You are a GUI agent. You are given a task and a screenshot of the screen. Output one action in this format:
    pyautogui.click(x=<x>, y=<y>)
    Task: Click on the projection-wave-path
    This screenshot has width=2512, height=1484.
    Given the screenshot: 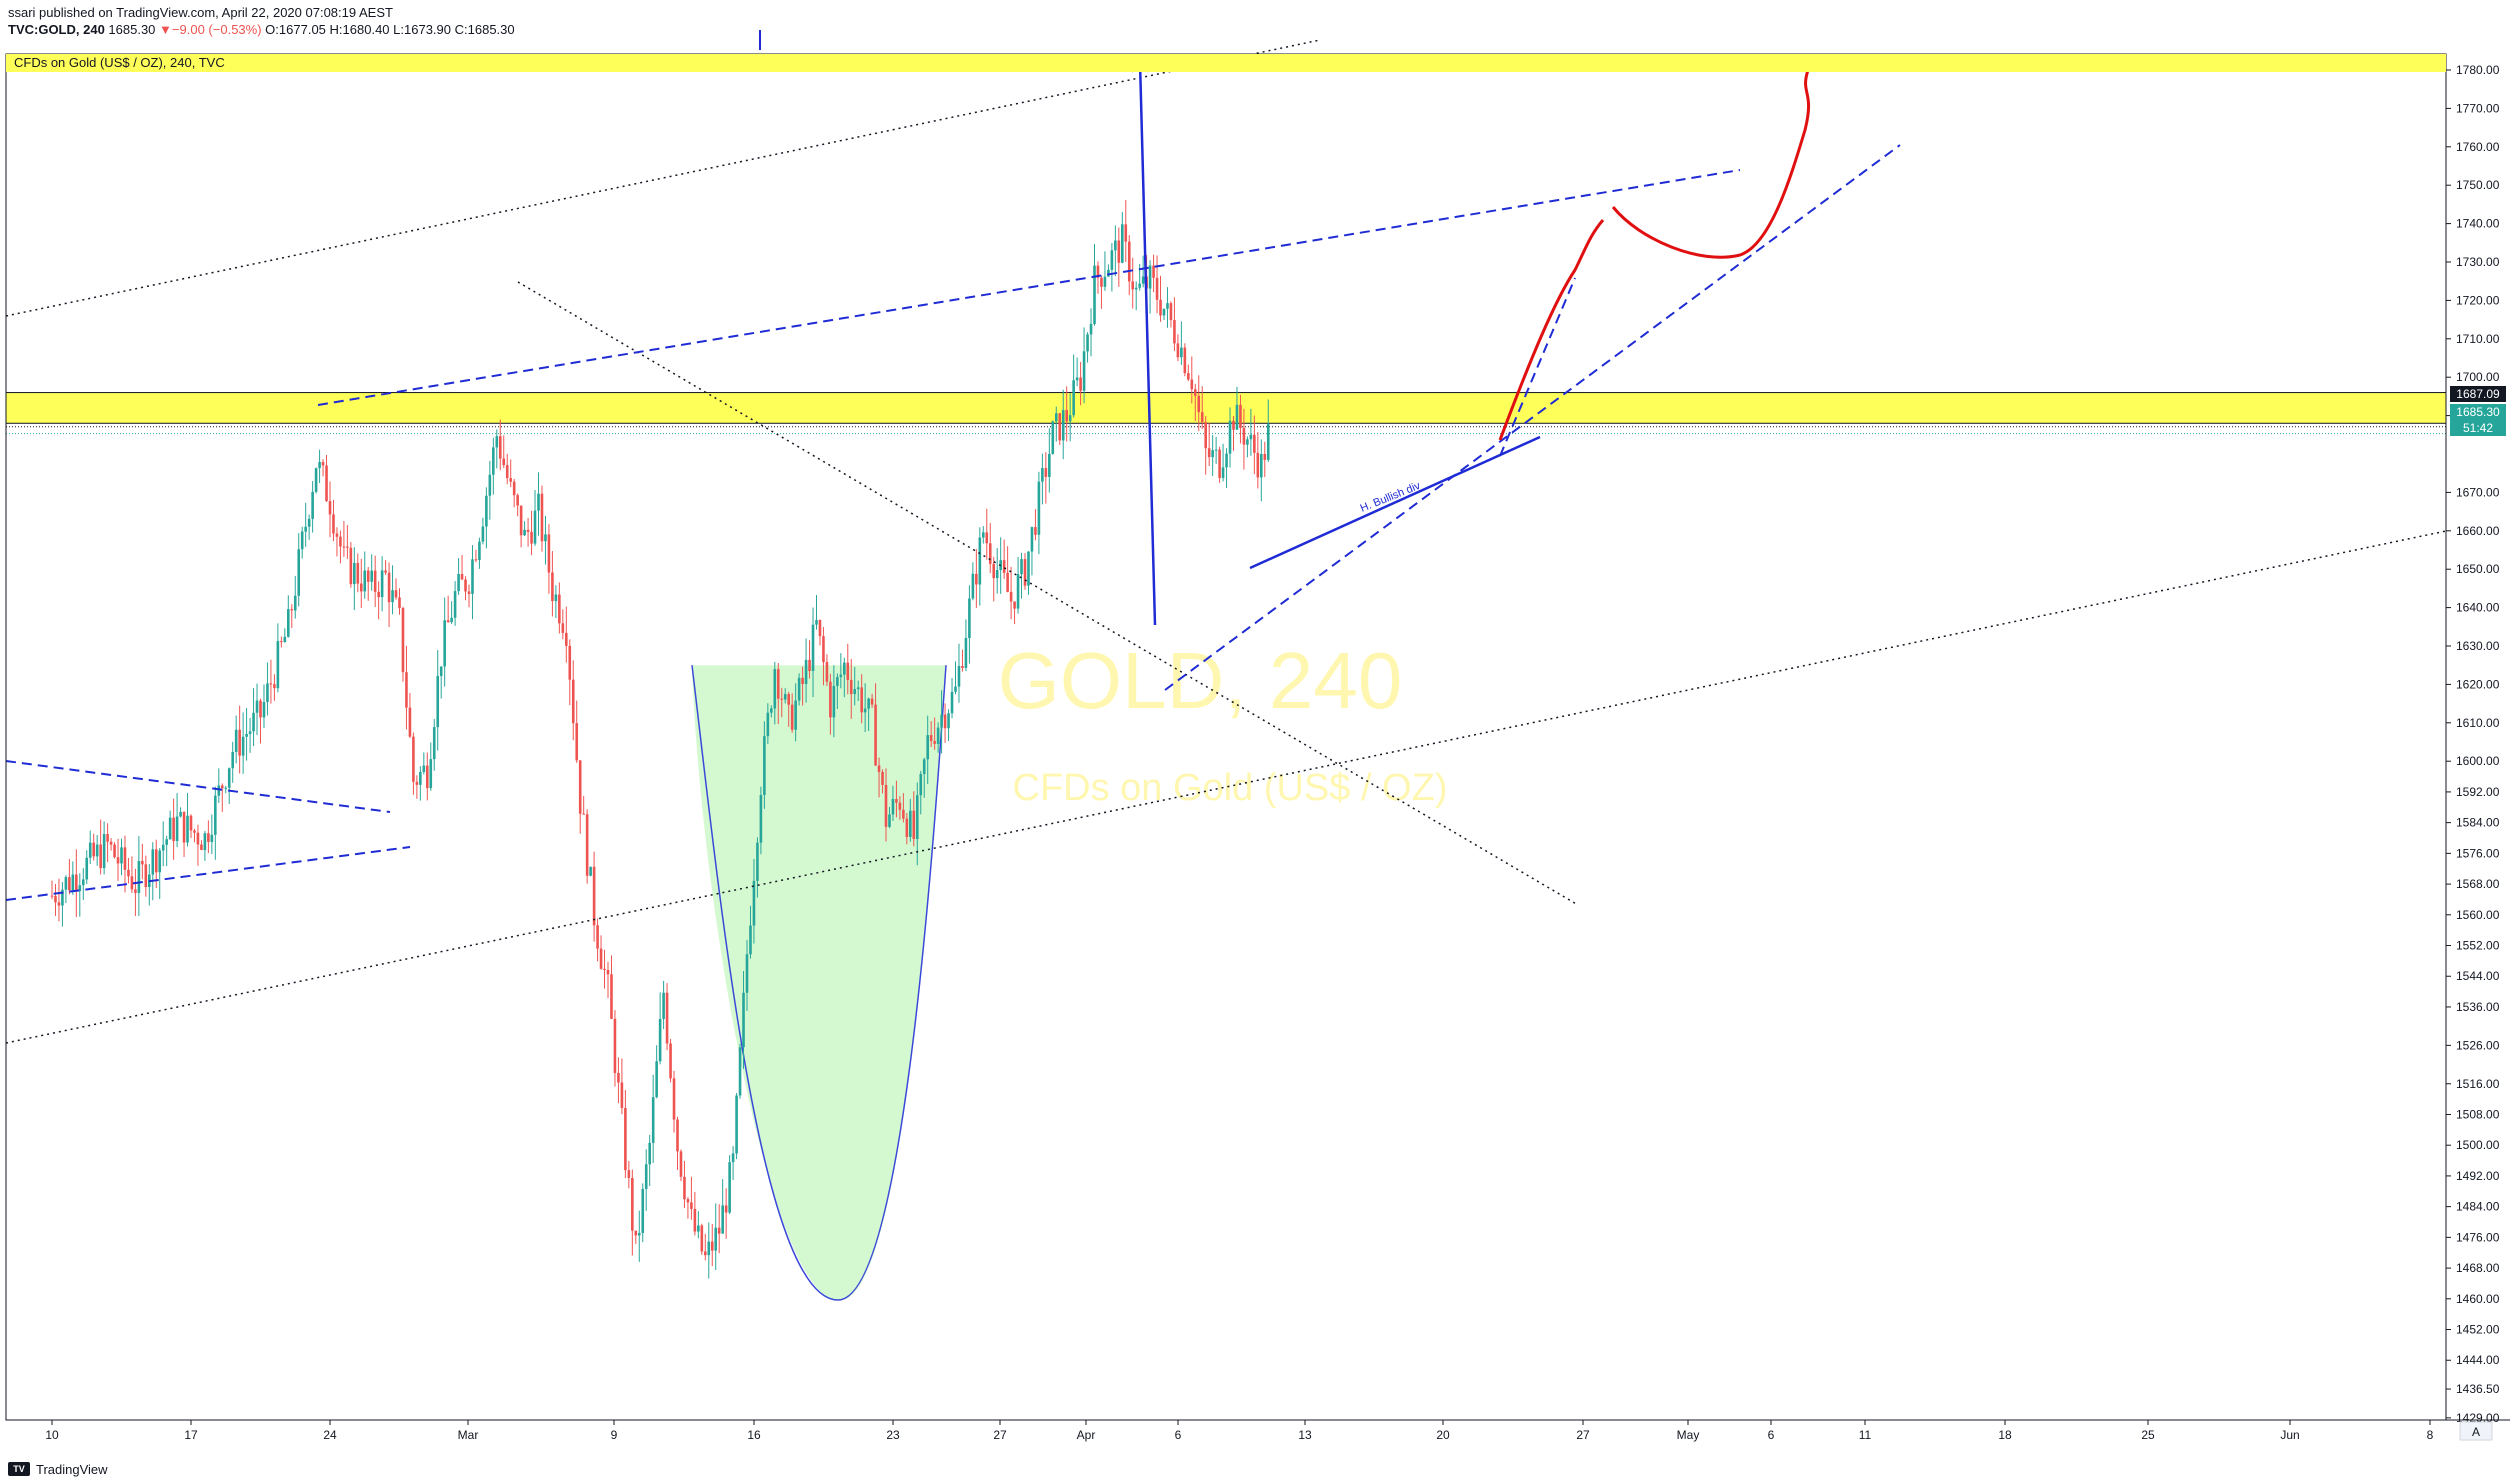 What is the action you would take?
    pyautogui.click(x=1711, y=164)
    